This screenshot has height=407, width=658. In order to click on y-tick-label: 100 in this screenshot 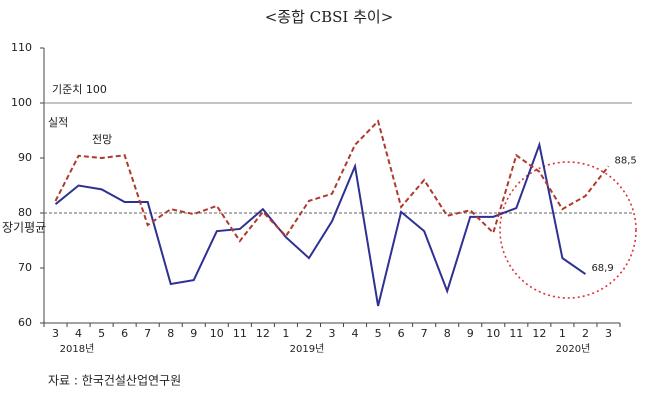, I will do `click(21, 102)`.